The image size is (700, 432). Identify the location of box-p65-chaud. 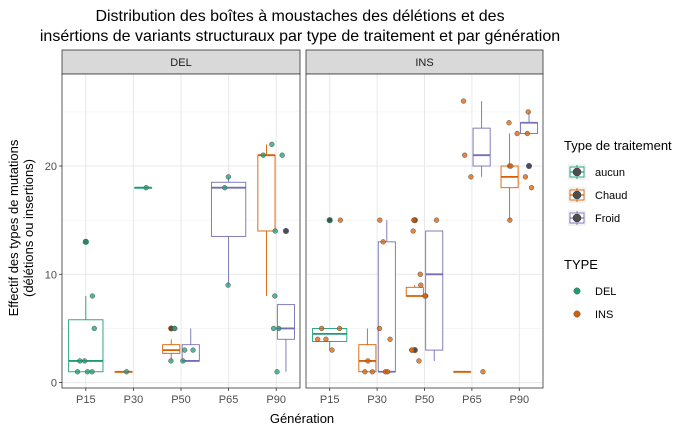
(462, 371).